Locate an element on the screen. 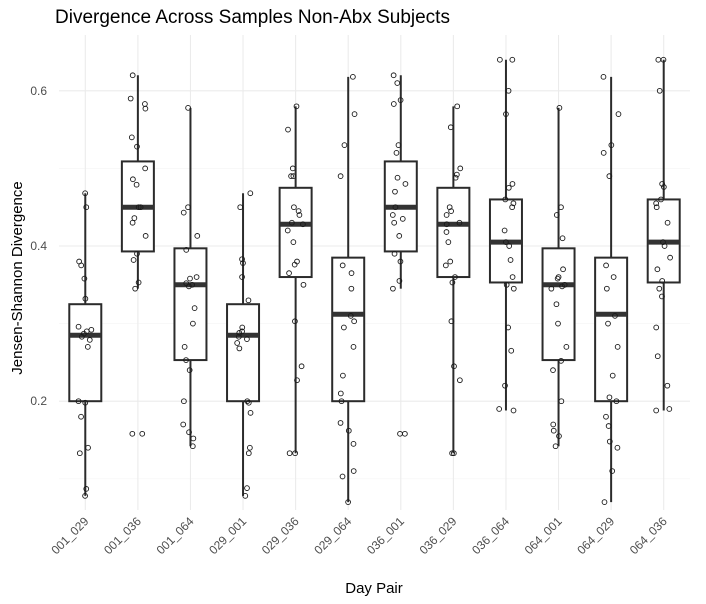  x-tick-label: 029_064 is located at coordinates (332, 535).